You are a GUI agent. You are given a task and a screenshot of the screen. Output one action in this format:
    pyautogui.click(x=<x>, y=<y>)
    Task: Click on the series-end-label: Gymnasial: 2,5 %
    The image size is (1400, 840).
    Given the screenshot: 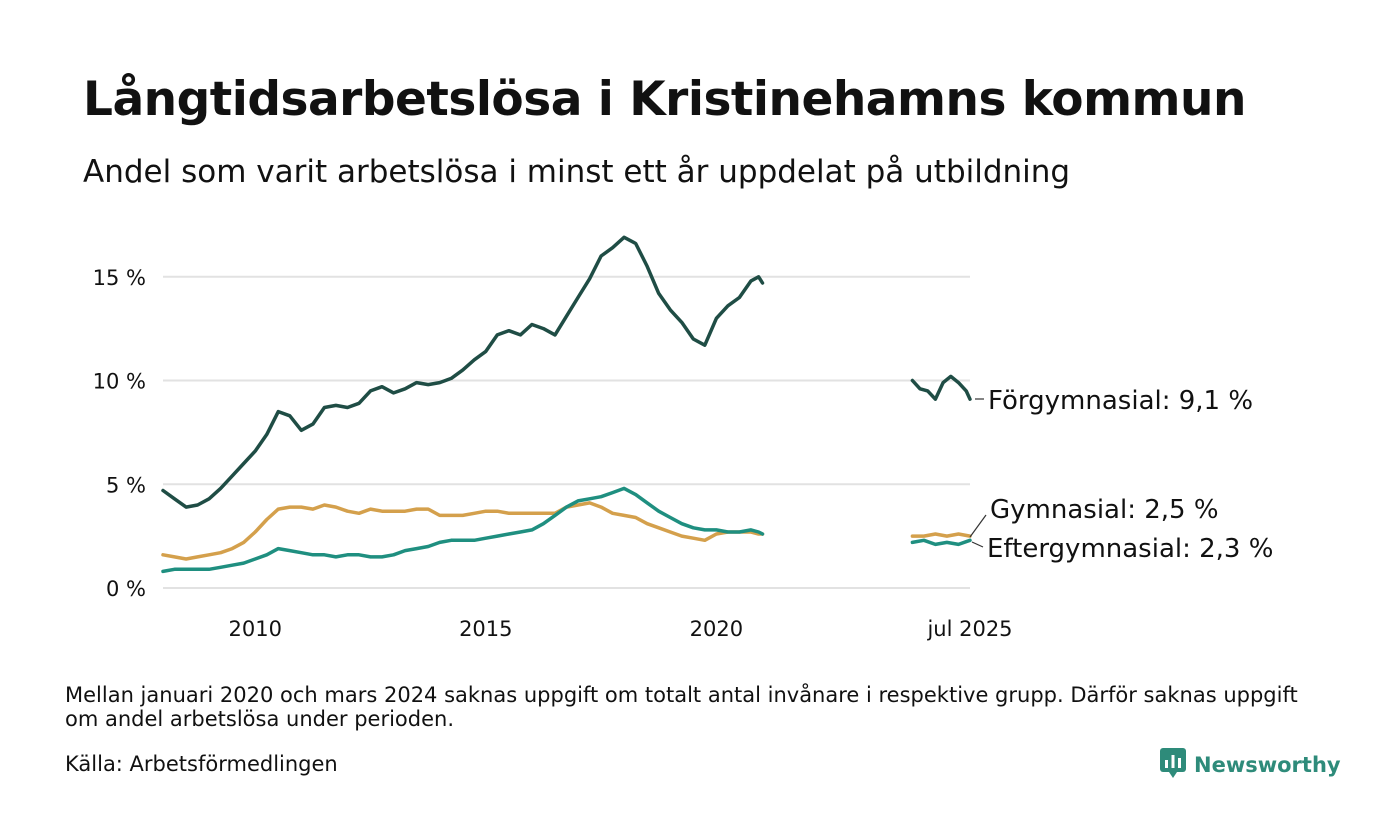 What is the action you would take?
    pyautogui.click(x=1104, y=510)
    